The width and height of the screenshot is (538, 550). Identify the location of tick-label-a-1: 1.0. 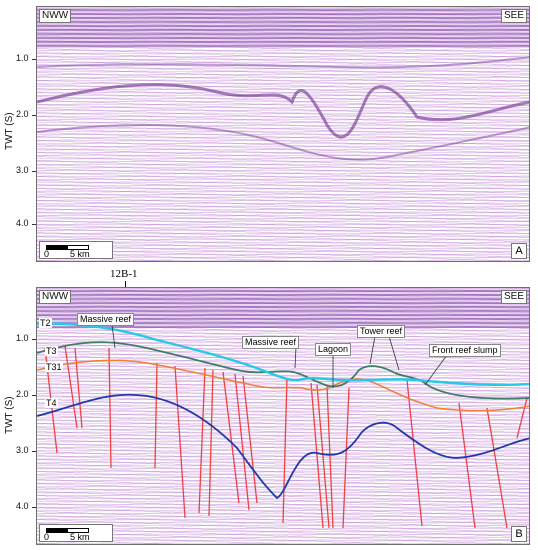
(22, 58).